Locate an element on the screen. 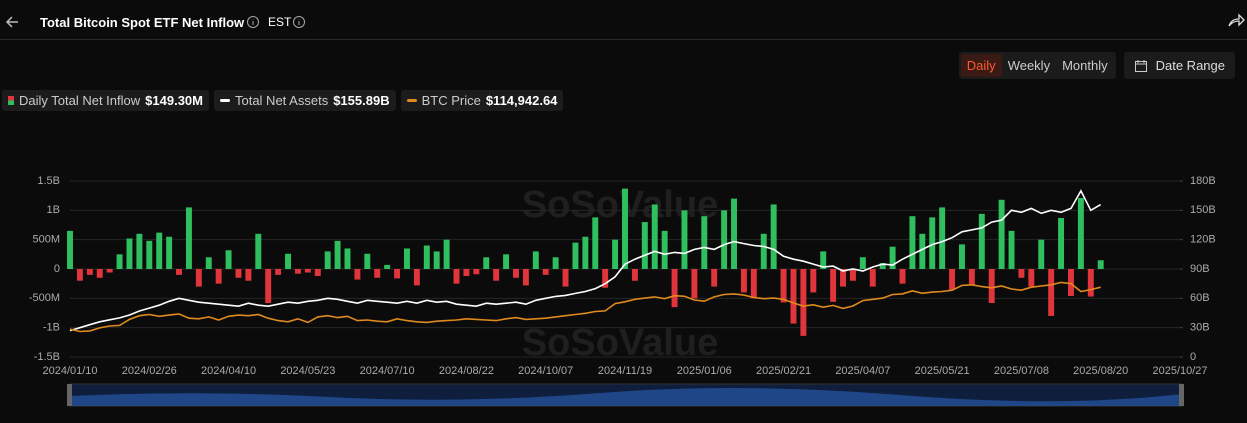 The width and height of the screenshot is (1247, 423). y2-tick-label: 30B is located at coordinates (1200, 328).